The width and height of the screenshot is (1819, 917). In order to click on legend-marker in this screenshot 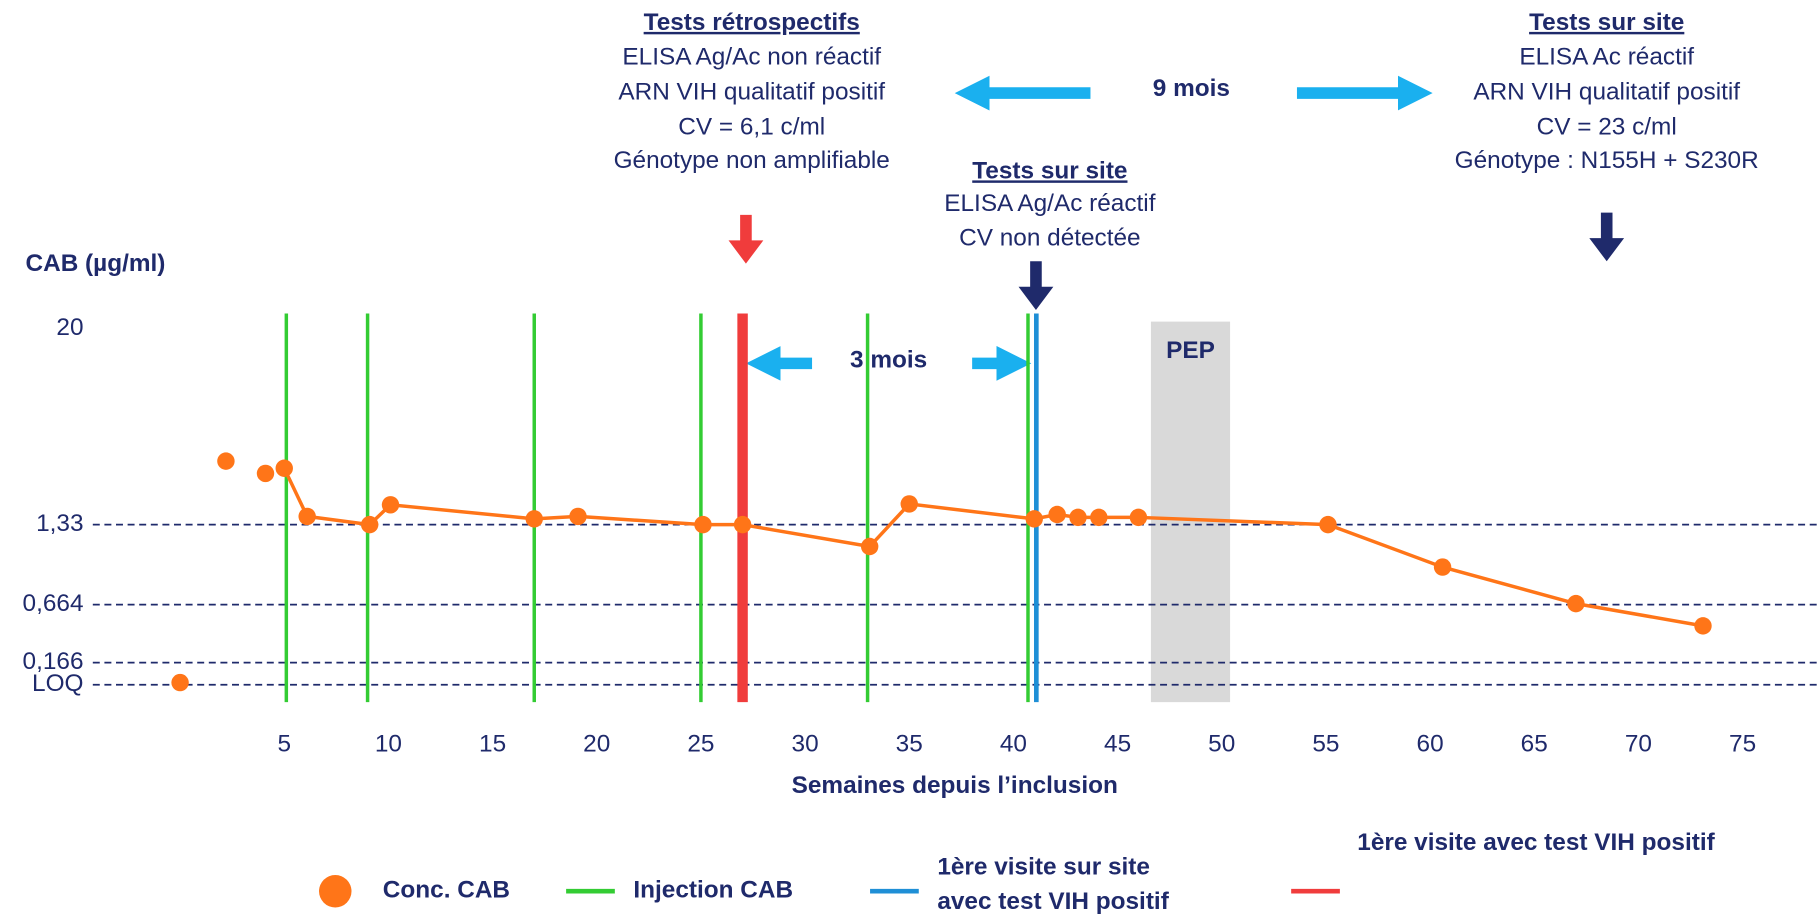, I will do `click(335, 891)`.